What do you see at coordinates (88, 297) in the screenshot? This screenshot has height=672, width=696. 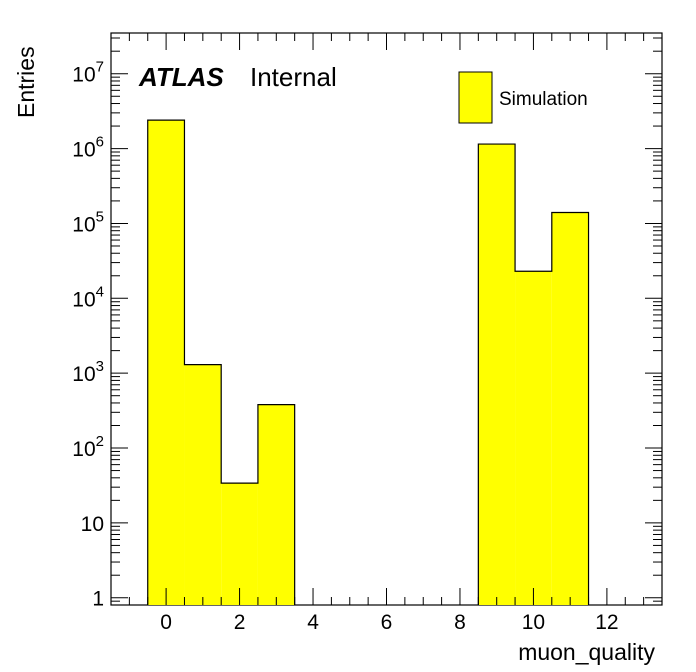 I see `y-tick-label: 10⁴` at bounding box center [88, 297].